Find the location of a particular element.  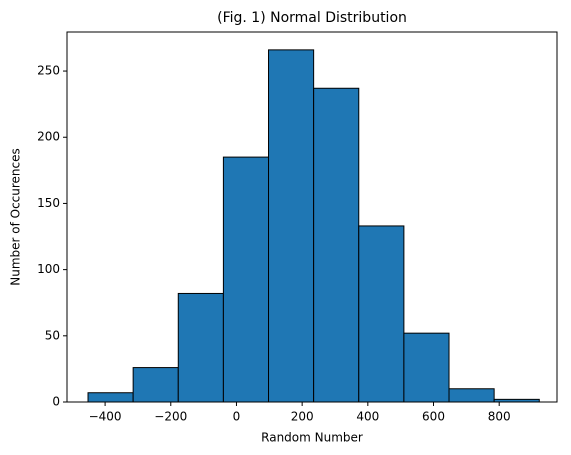

x-tick-label: 600 is located at coordinates (433, 417).